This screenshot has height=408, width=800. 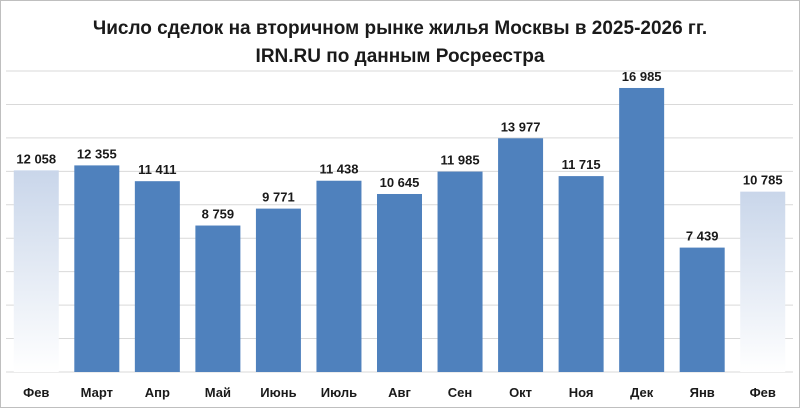 What do you see at coordinates (218, 214) in the screenshot?
I see `data-label: 8 759` at bounding box center [218, 214].